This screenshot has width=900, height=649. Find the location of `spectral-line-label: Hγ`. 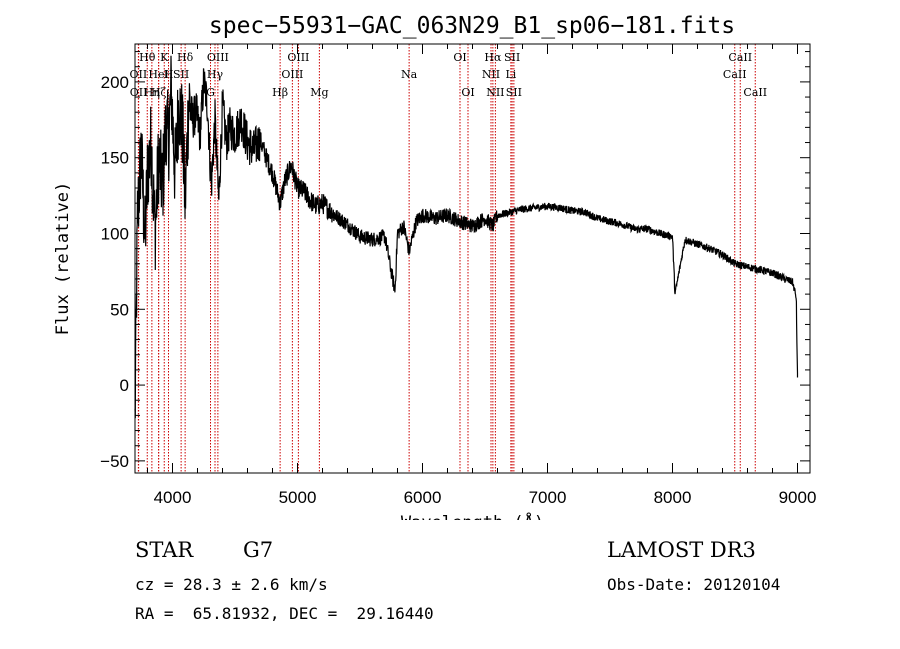

spectral-line-label: Hγ is located at coordinates (215, 74).